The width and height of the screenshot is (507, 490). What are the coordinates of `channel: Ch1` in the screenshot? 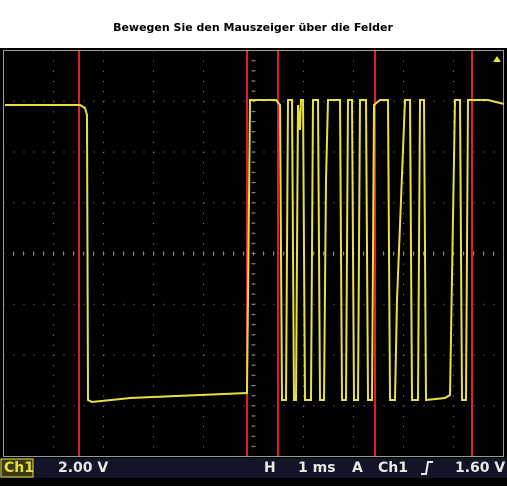 It's located at (19, 468).